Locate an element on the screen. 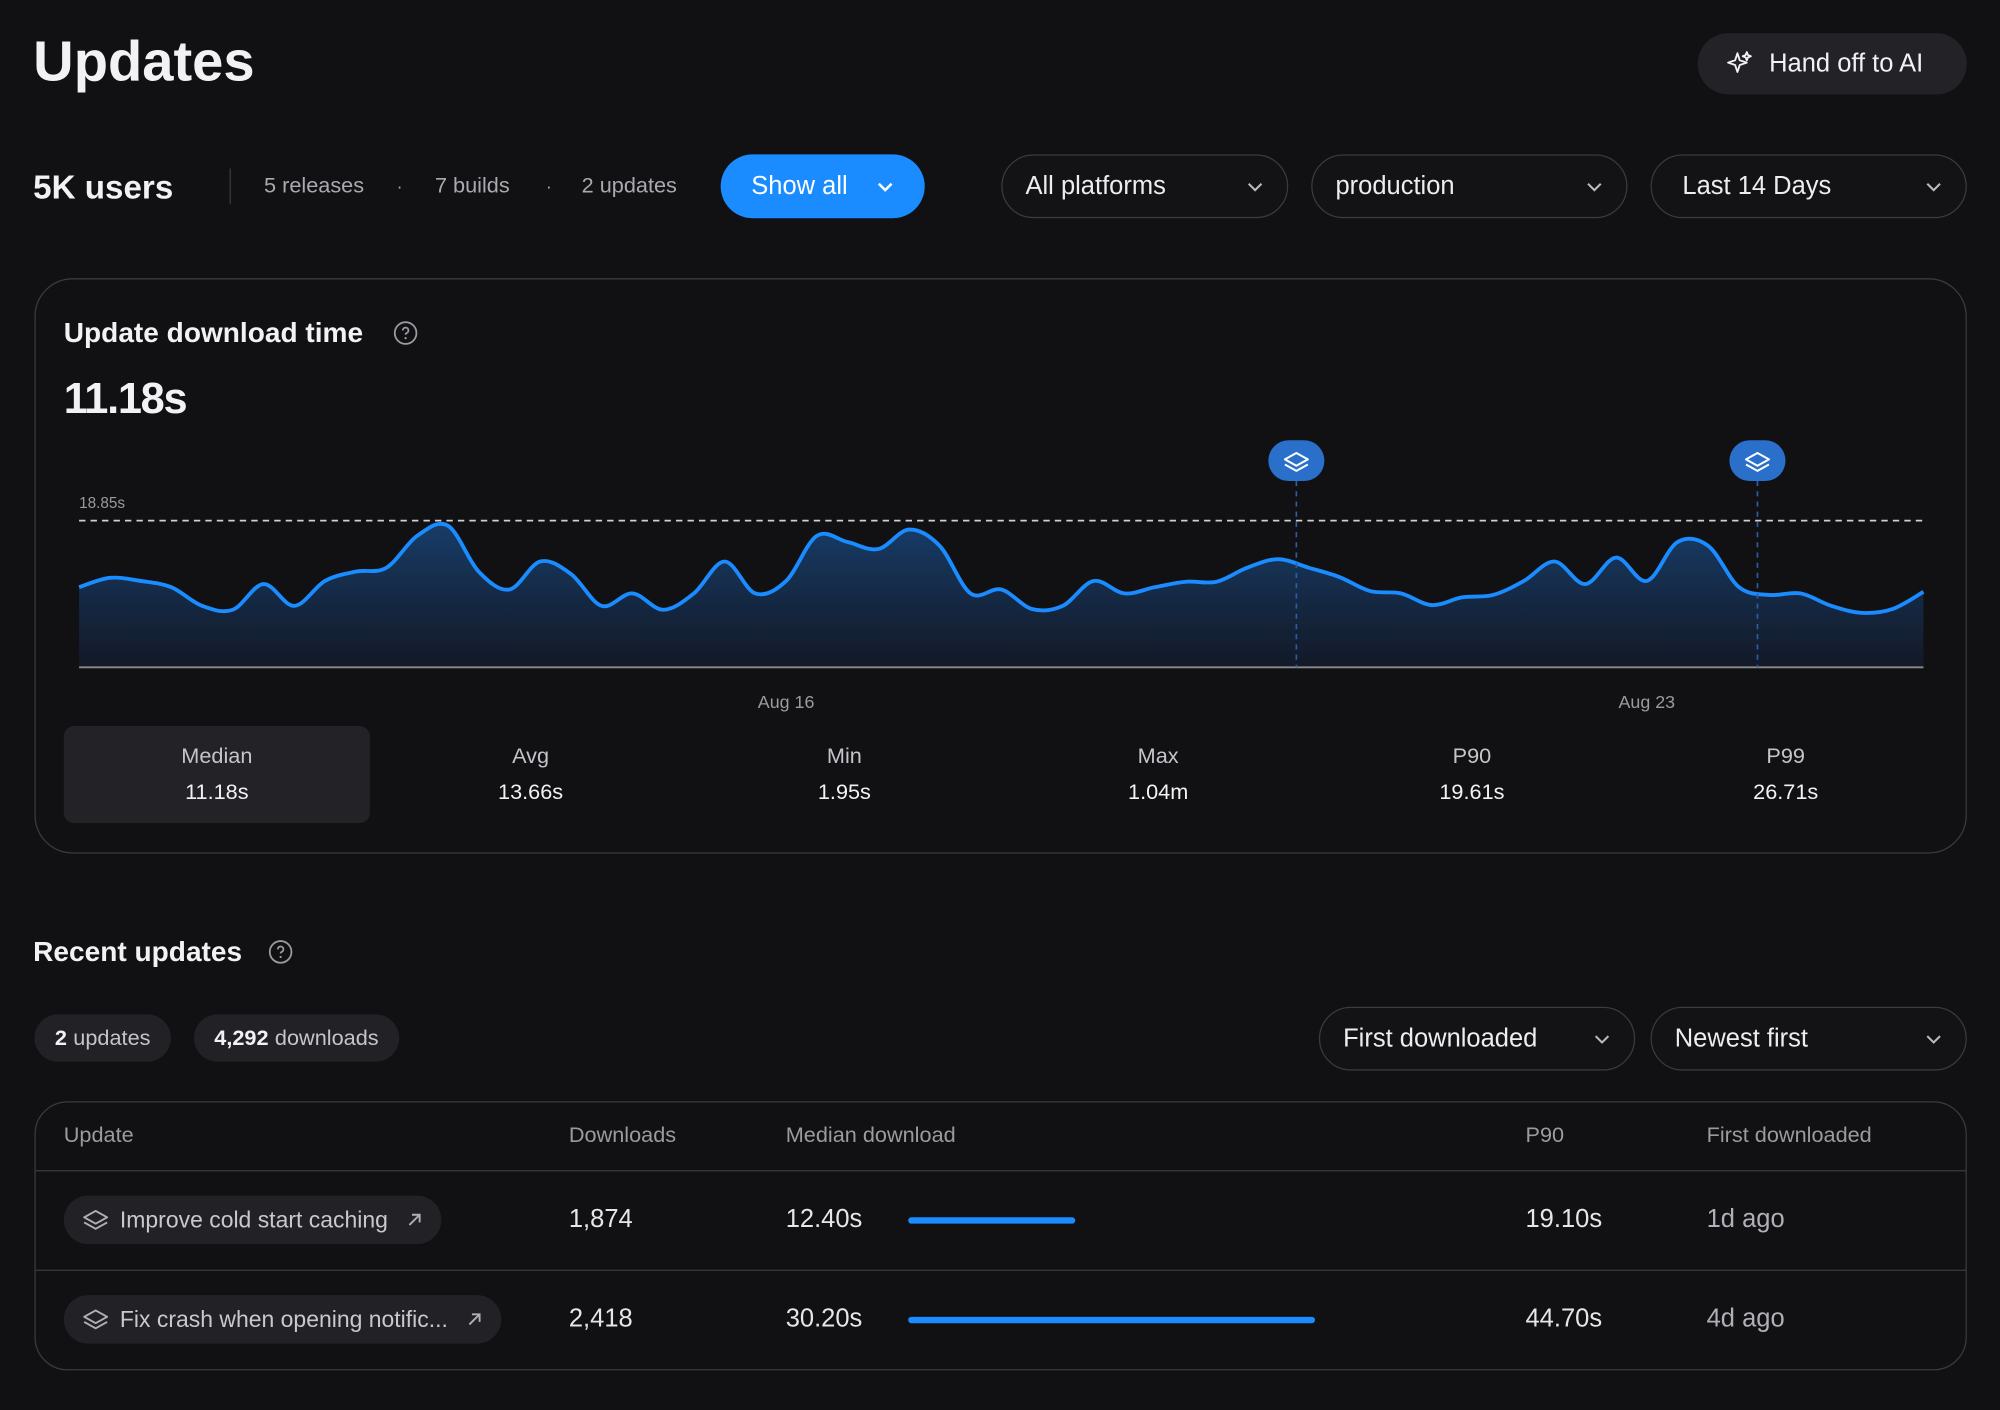  releases-count: 5 releases is located at coordinates (314, 185).